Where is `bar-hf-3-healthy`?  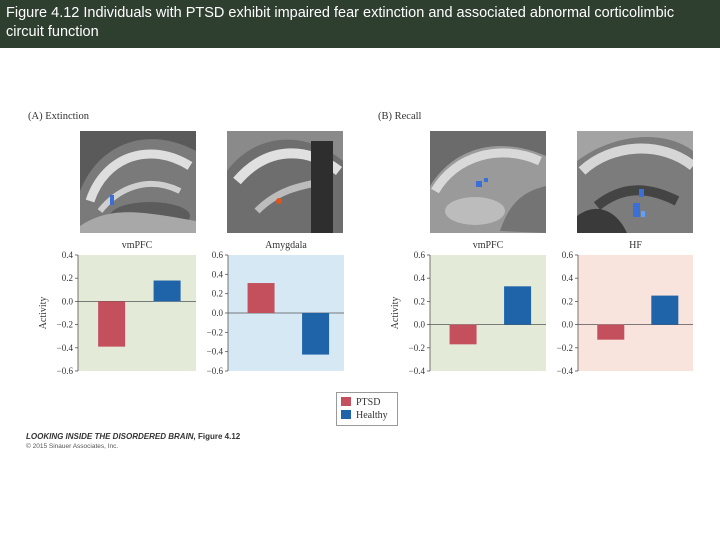 bar-hf-3-healthy is located at coordinates (665, 310).